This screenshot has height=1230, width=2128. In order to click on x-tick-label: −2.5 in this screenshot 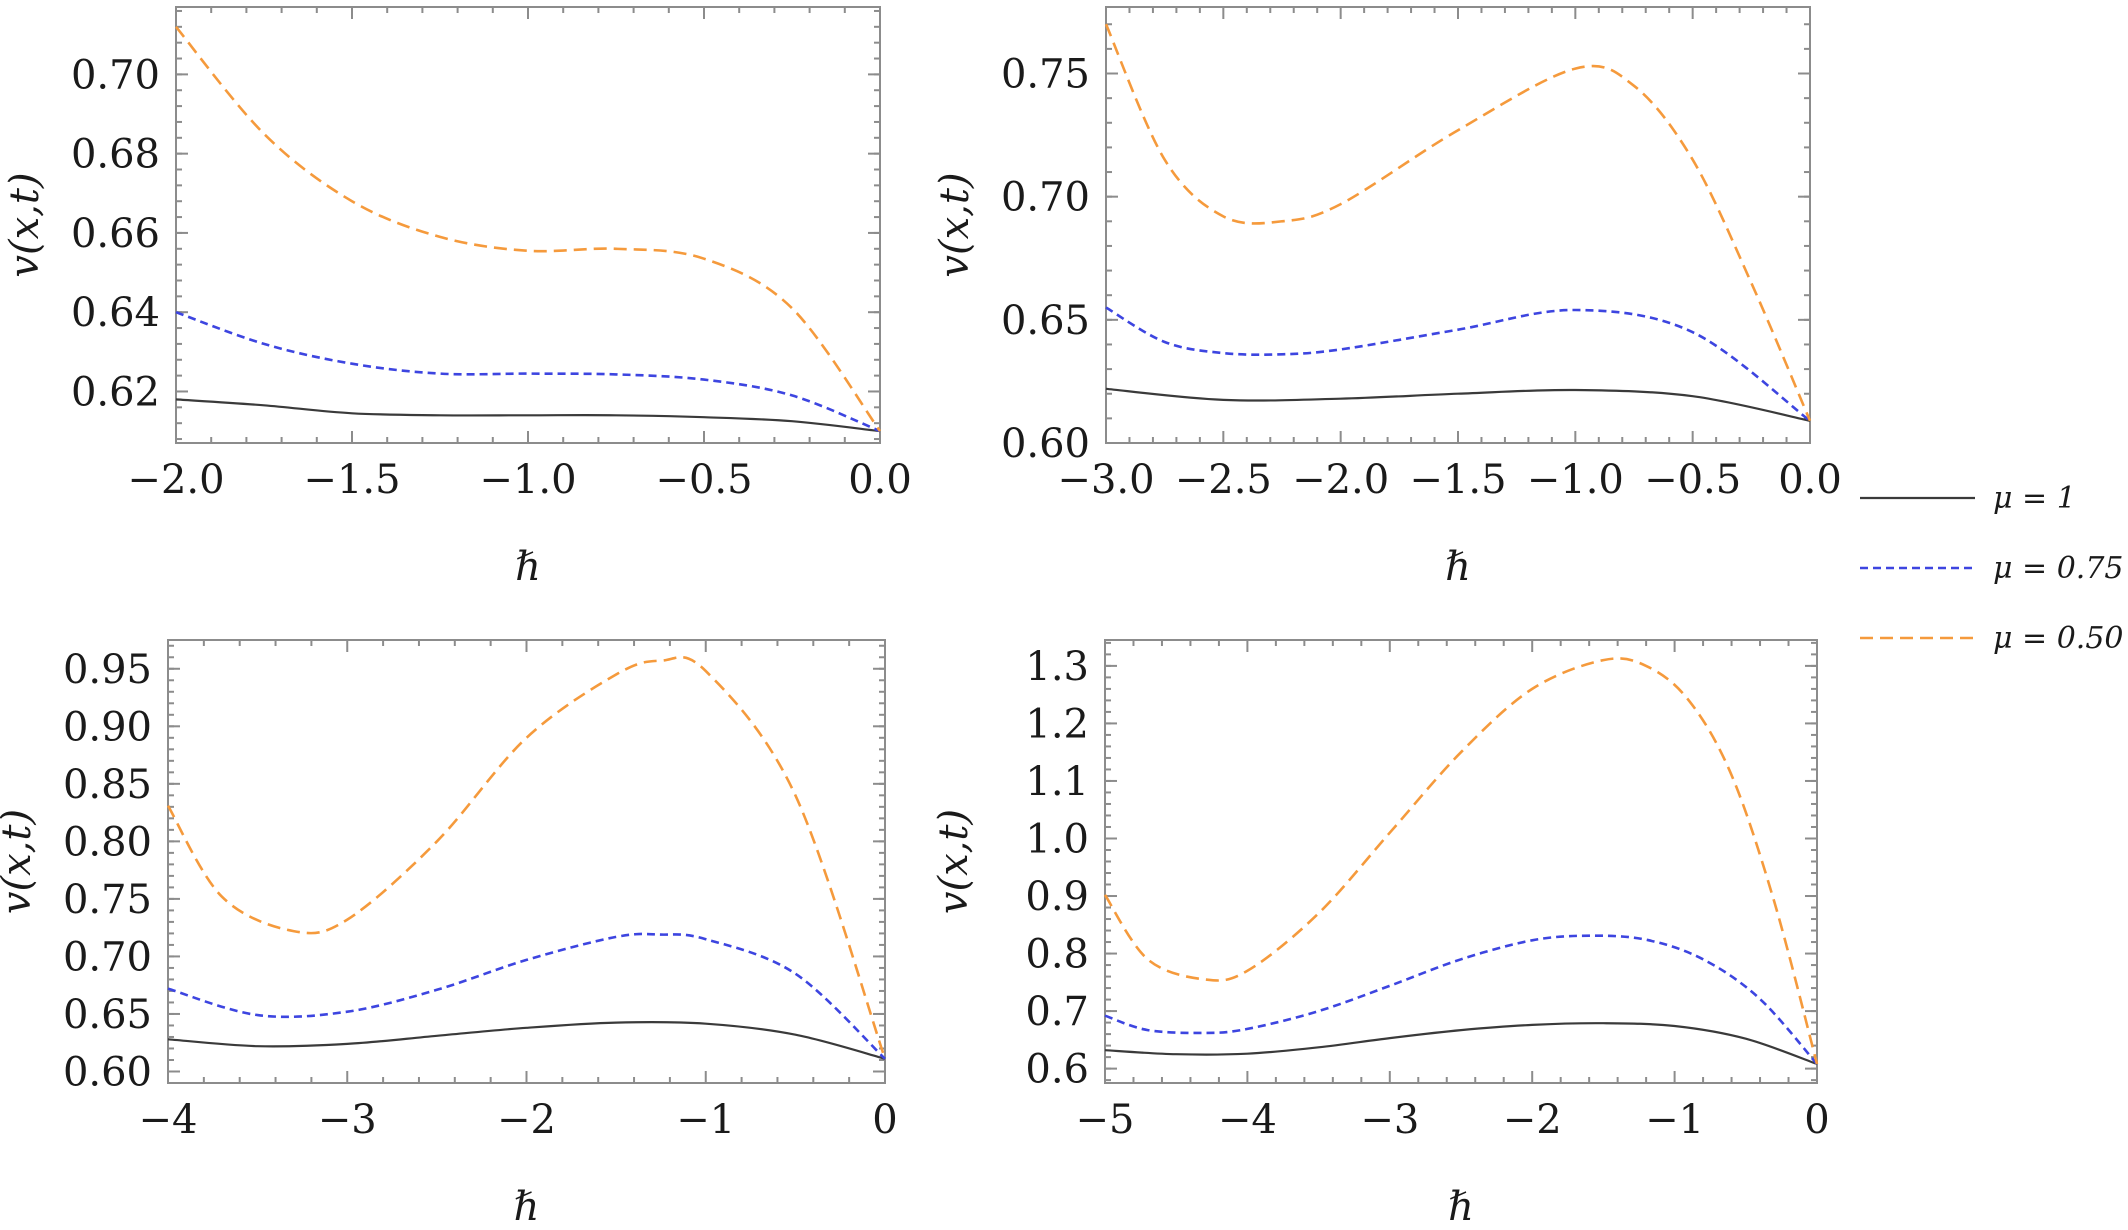, I will do `click(1223, 480)`.